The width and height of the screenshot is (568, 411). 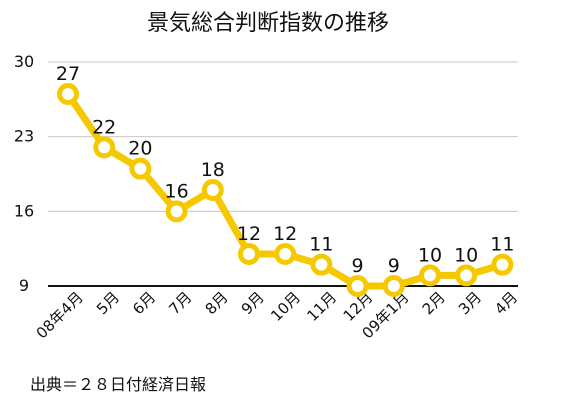 I want to click on chart-title: 景気総合判断指数の推移, so click(x=268, y=23).